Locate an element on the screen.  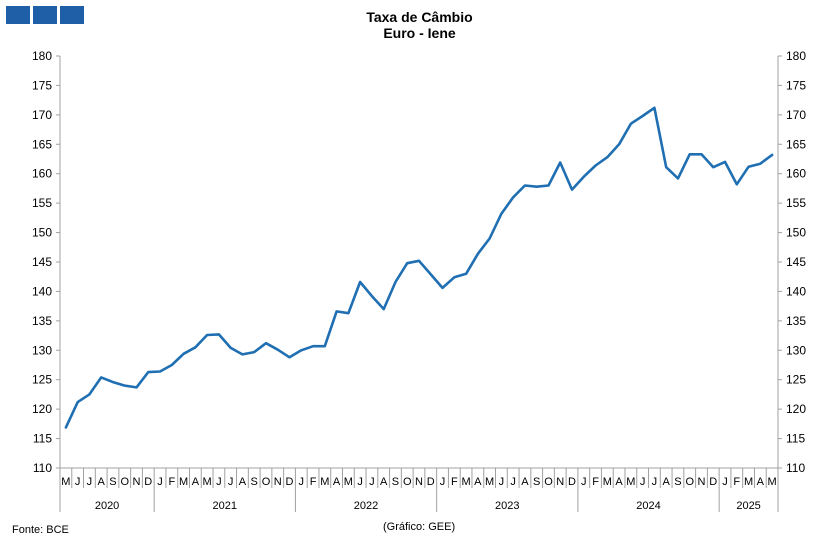
x-year-label: 2024 is located at coordinates (648, 506).